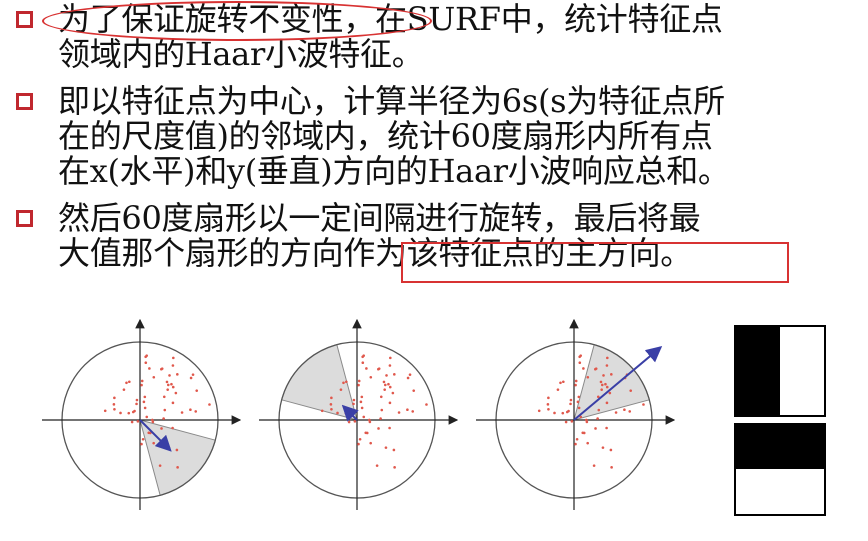 This screenshot has width=868, height=541. Describe the element at coordinates (155, 435) in the screenshot. I see `orientation-arrow` at that location.